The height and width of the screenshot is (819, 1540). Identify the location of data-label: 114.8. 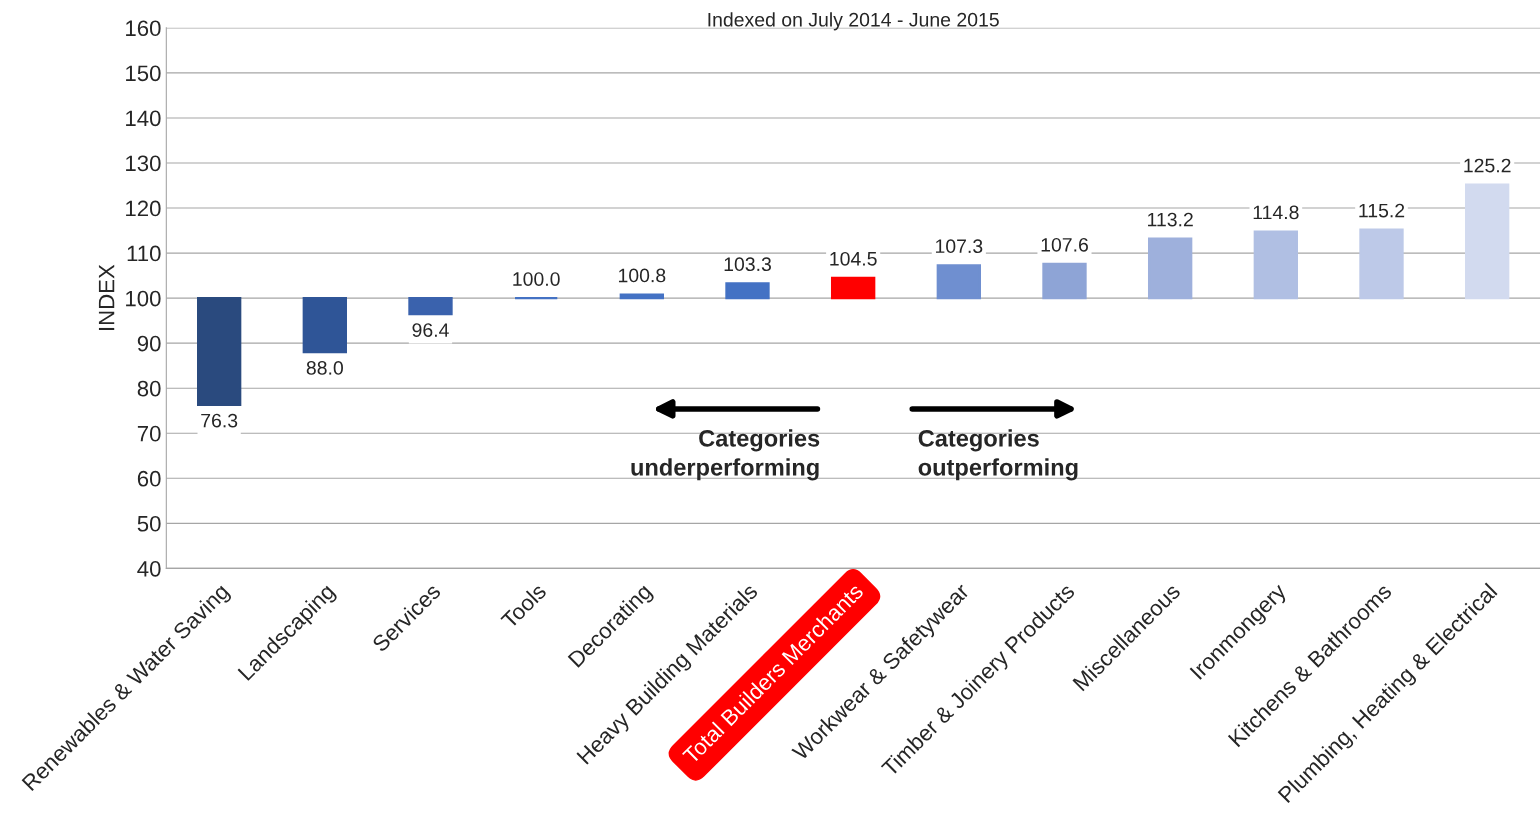
(1276, 212).